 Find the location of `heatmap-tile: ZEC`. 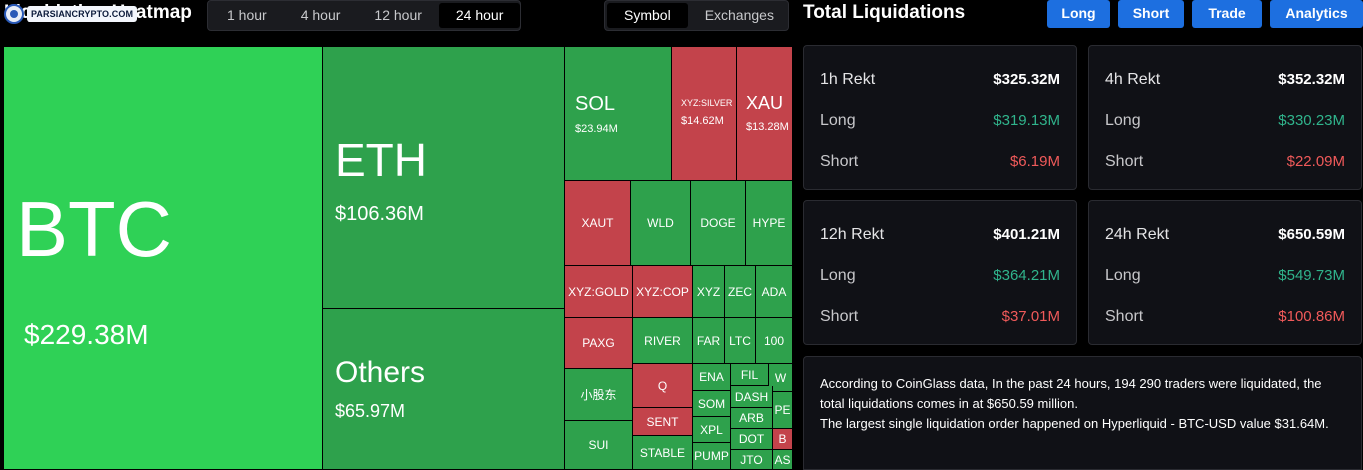

heatmap-tile: ZEC is located at coordinates (740, 292).